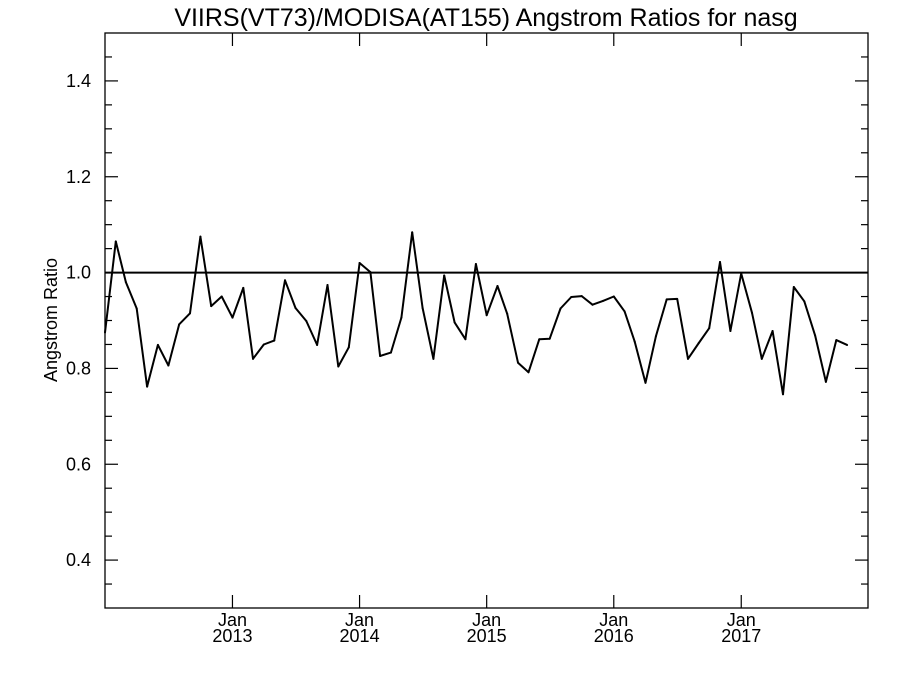 The image size is (900, 675). What do you see at coordinates (78, 81) in the screenshot?
I see `y-tick-label: 1.4` at bounding box center [78, 81].